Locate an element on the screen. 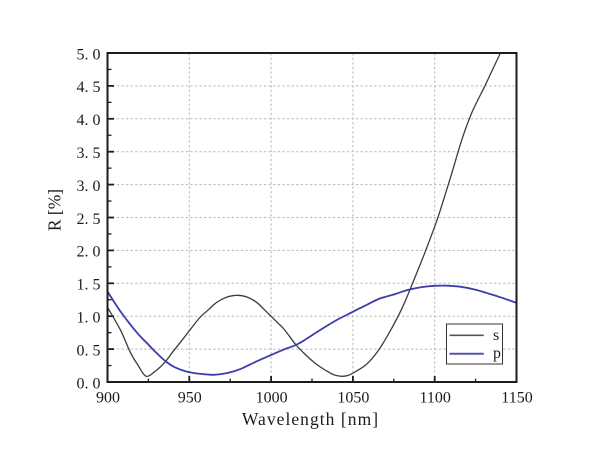  svg-text: 1050 is located at coordinates (353, 398).